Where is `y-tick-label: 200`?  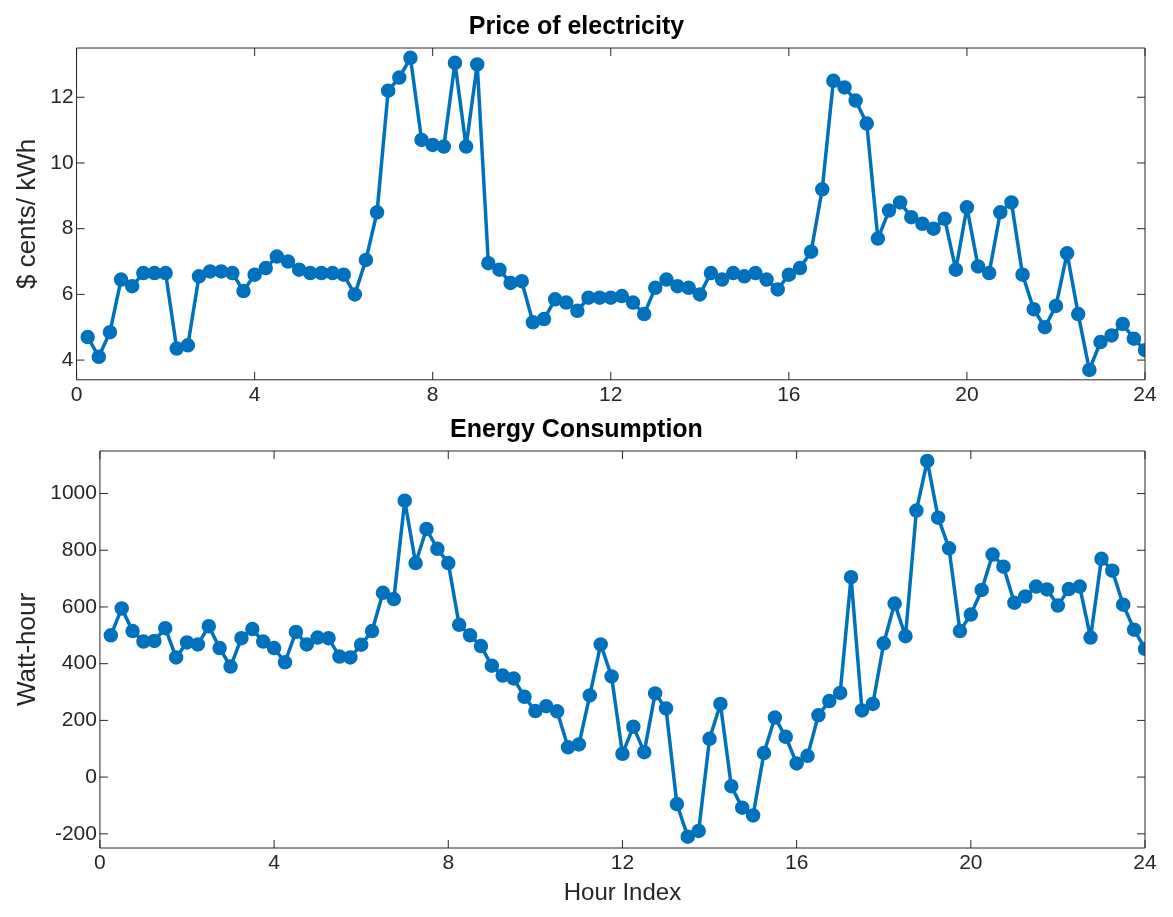
y-tick-label: 200 is located at coordinates (79, 719).